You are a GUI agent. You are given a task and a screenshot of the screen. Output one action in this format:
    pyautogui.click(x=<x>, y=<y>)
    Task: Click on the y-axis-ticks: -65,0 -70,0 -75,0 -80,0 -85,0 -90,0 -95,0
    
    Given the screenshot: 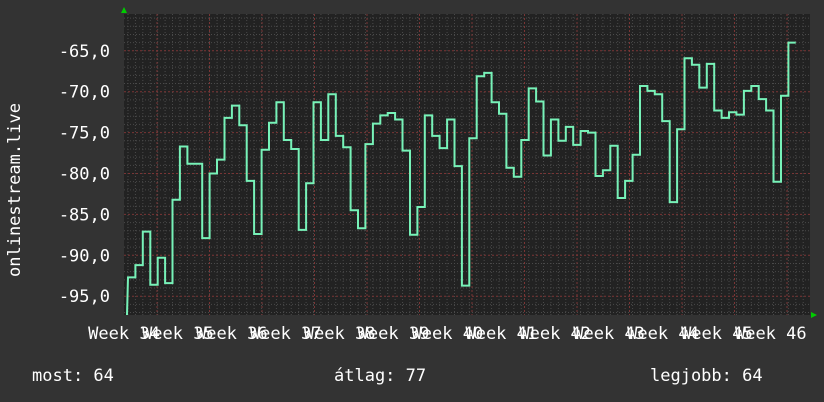 What is the action you would take?
    pyautogui.click(x=84, y=174)
    